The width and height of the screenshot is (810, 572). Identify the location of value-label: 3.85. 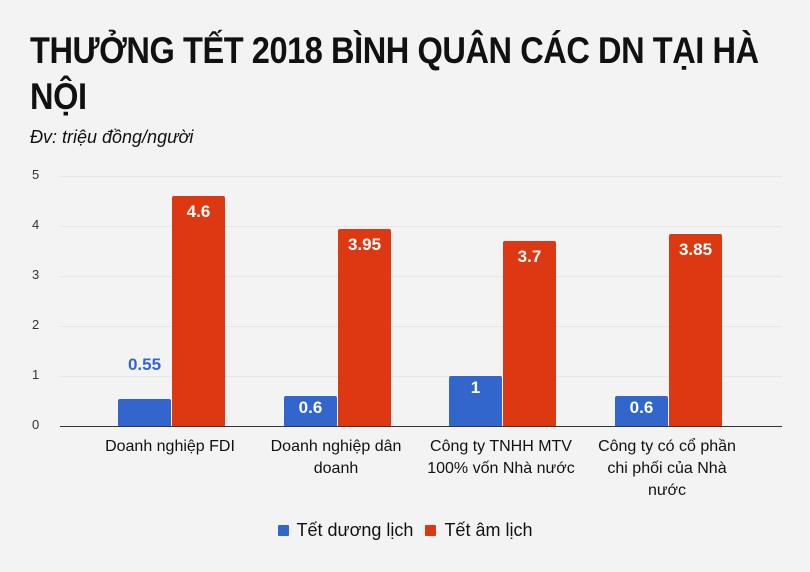
(695, 249).